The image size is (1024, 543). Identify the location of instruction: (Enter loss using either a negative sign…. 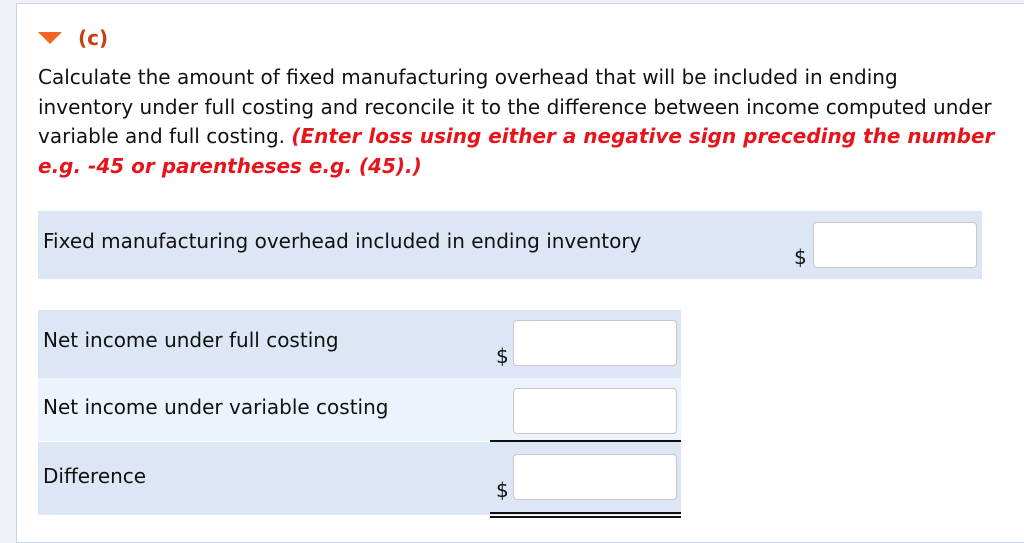
(516, 151).